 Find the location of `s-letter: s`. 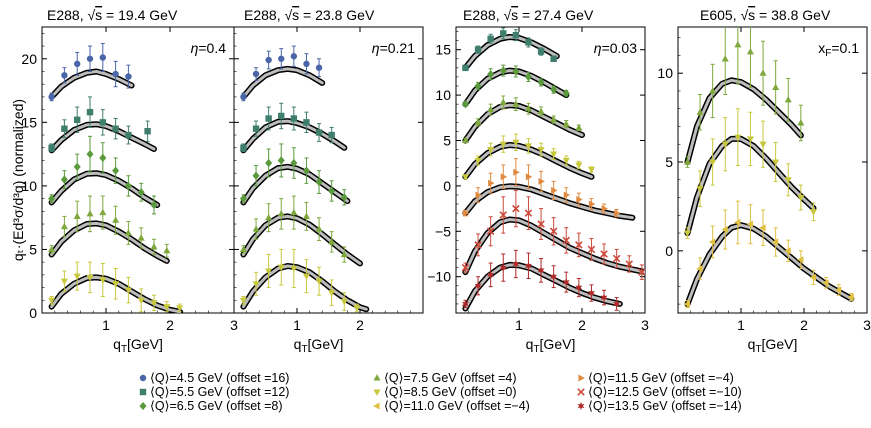

s-letter: s is located at coordinates (751, 15).